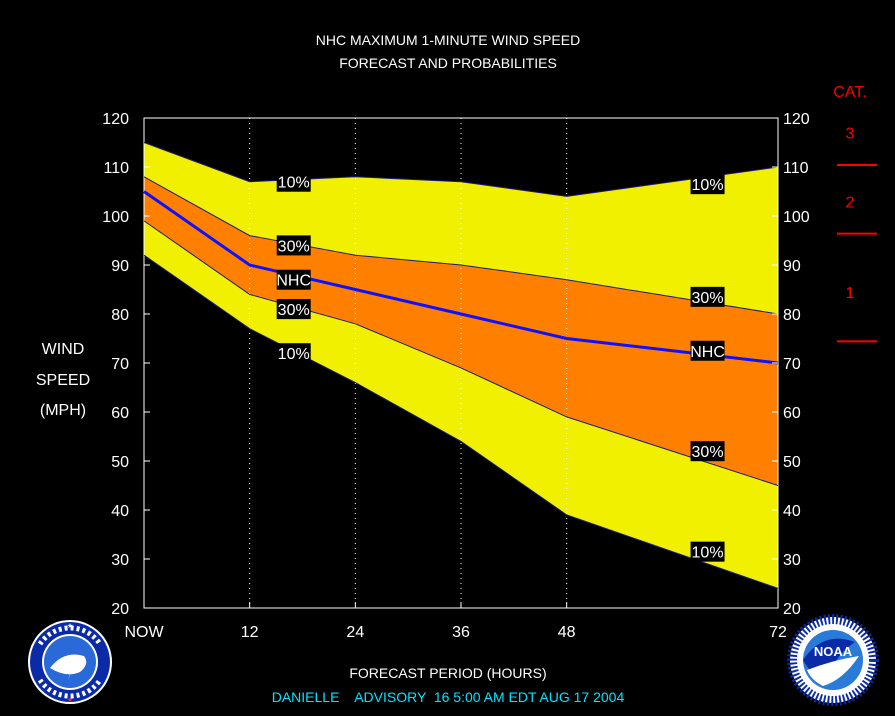 The width and height of the screenshot is (895, 716). I want to click on y-axis-left: 20 30 40 50 60 70 80 90 100 110 120, so click(126, 364).